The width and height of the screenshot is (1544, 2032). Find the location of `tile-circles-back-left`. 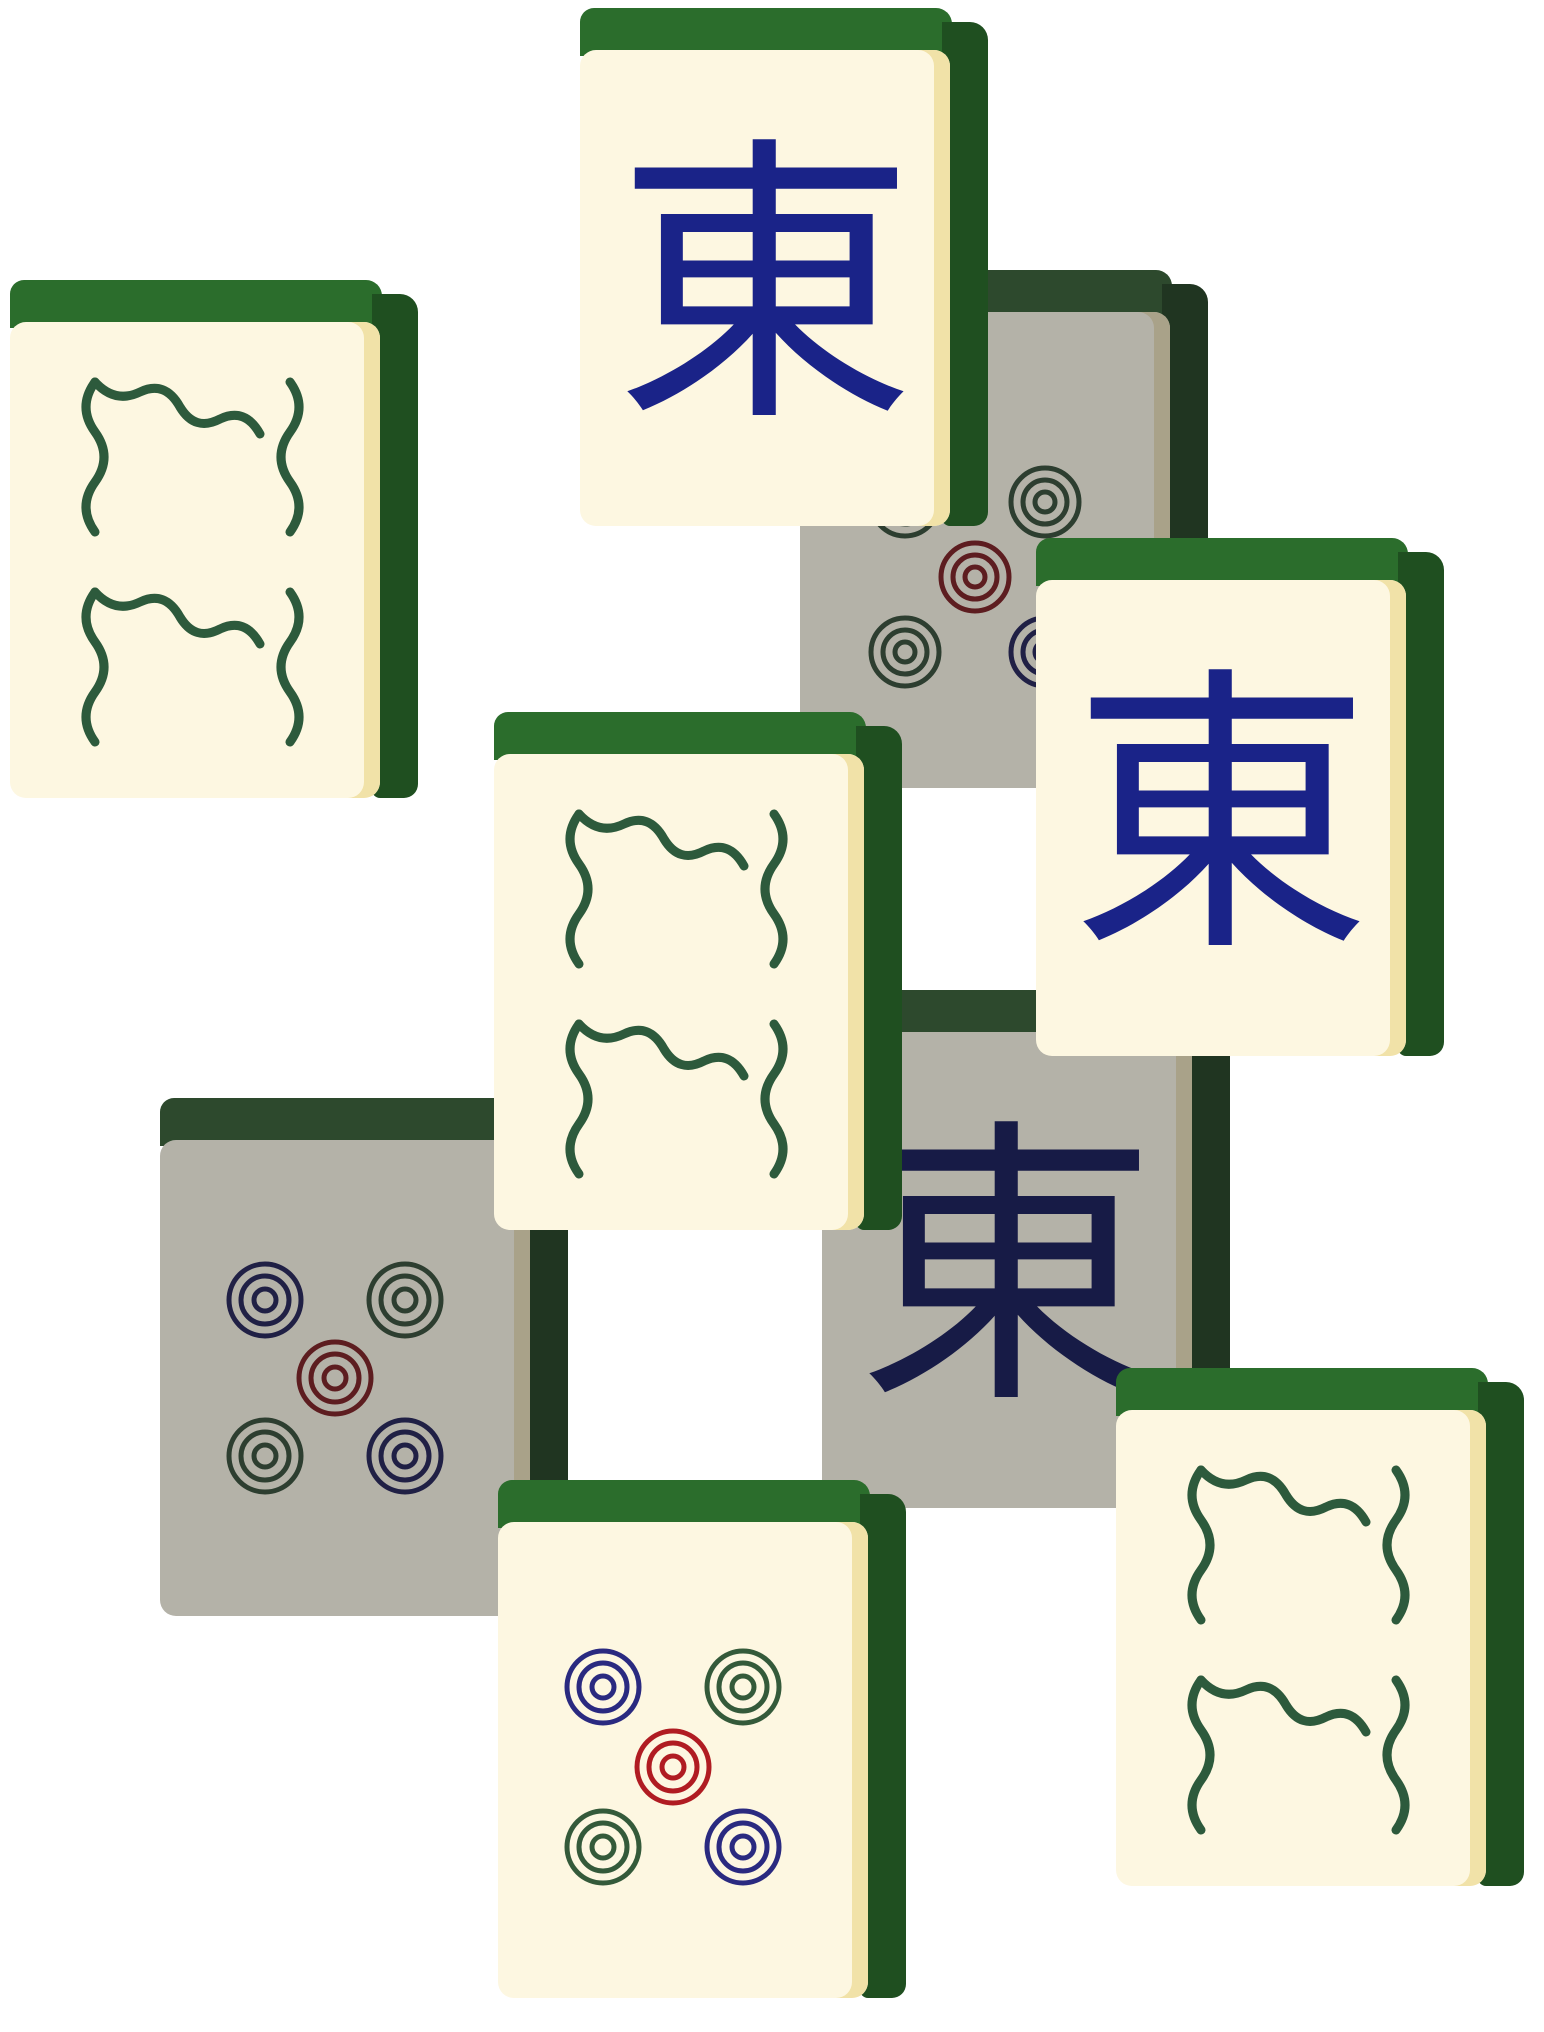

tile-circles-back-left is located at coordinates (364, 1357).